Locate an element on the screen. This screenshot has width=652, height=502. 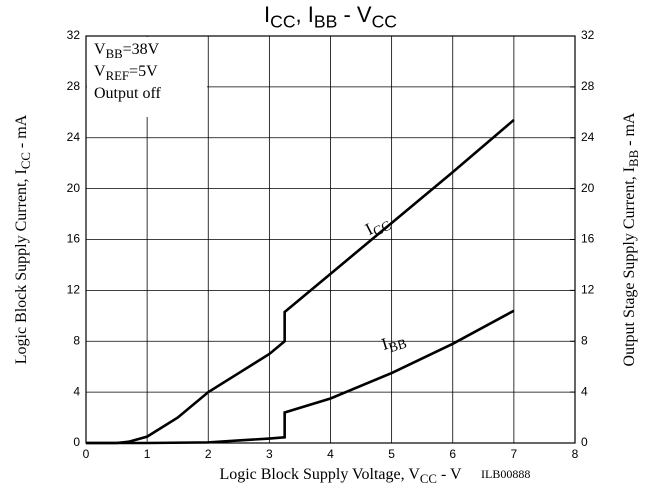
series-label: ICC is located at coordinates (377, 226).